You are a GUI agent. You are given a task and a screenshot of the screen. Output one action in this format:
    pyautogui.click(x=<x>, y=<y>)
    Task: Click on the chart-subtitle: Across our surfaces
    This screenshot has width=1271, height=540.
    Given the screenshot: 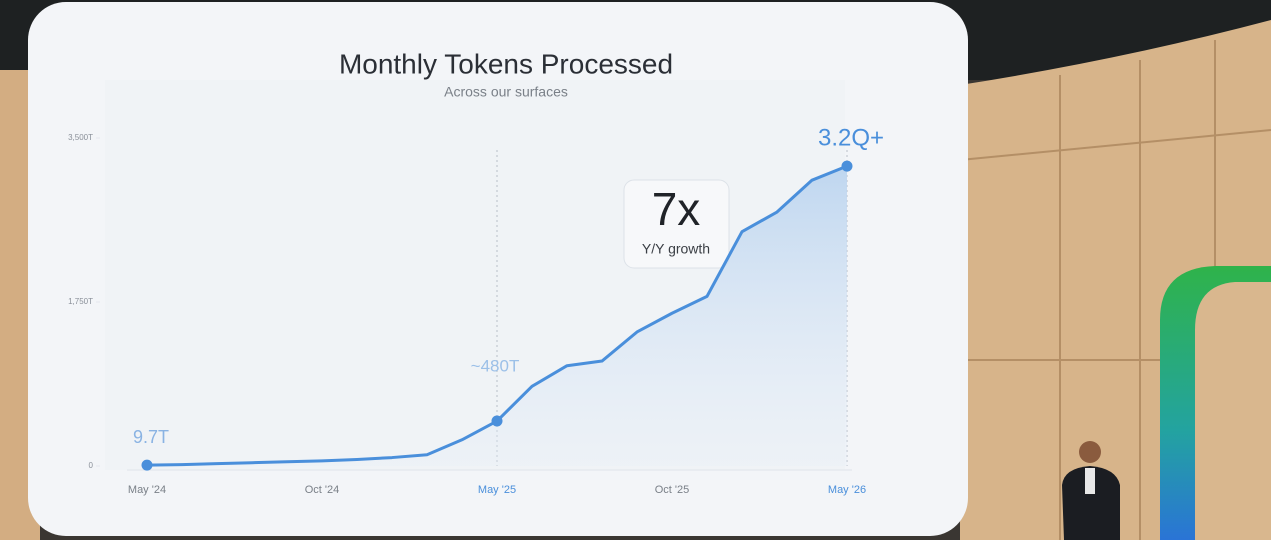 What is the action you would take?
    pyautogui.click(x=506, y=92)
    